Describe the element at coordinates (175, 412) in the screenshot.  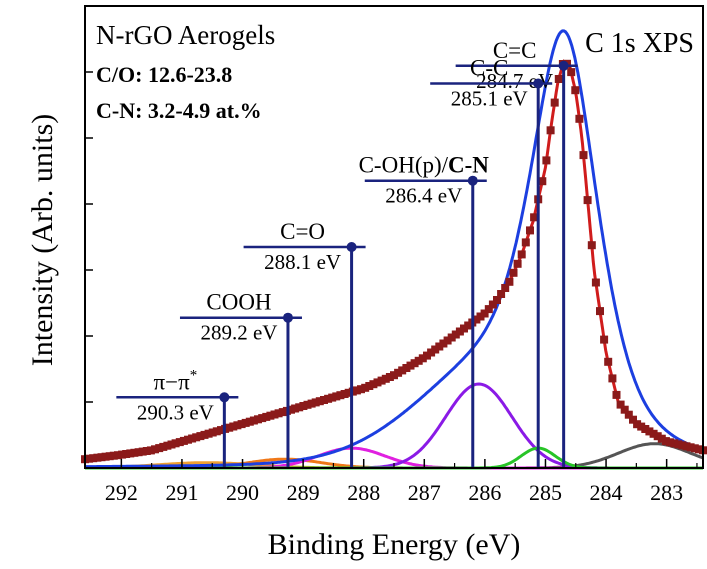
I see `annotation-energy: 290.3 eV` at that location.